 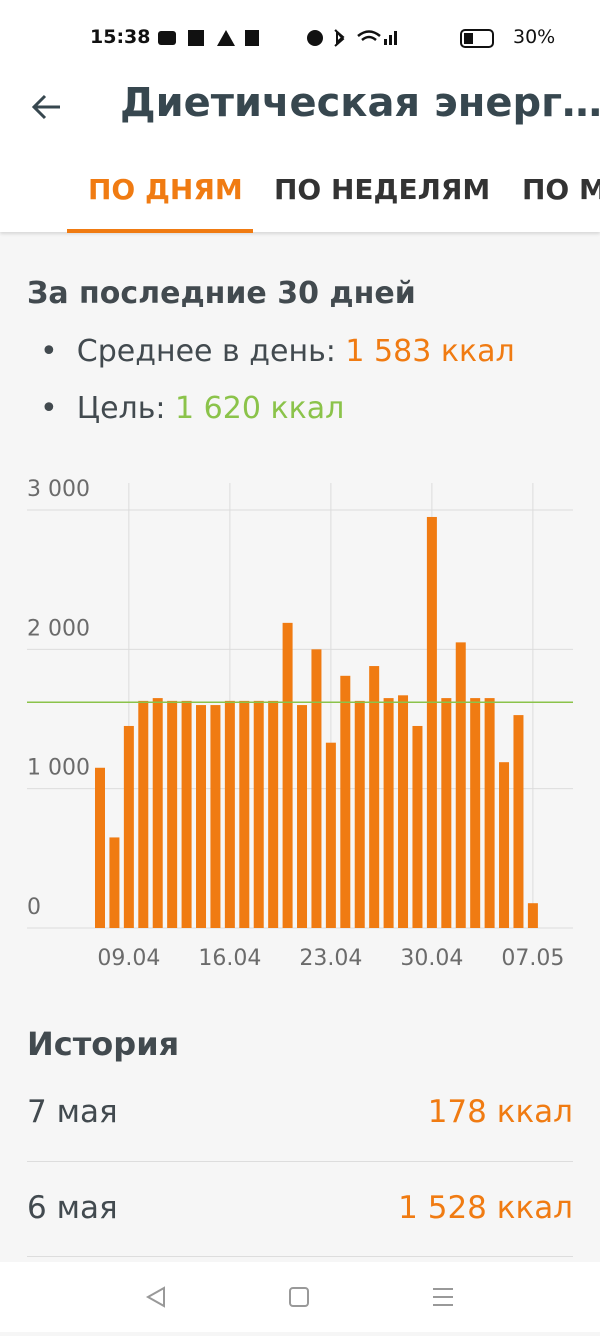 What do you see at coordinates (221, 293) in the screenshot?
I see `summary-heading: За последние 30 дней` at bounding box center [221, 293].